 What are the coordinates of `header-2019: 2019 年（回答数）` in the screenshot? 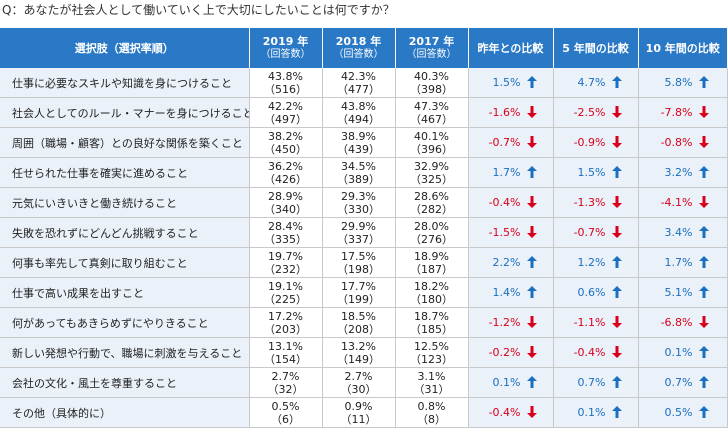 It's located at (286, 48).